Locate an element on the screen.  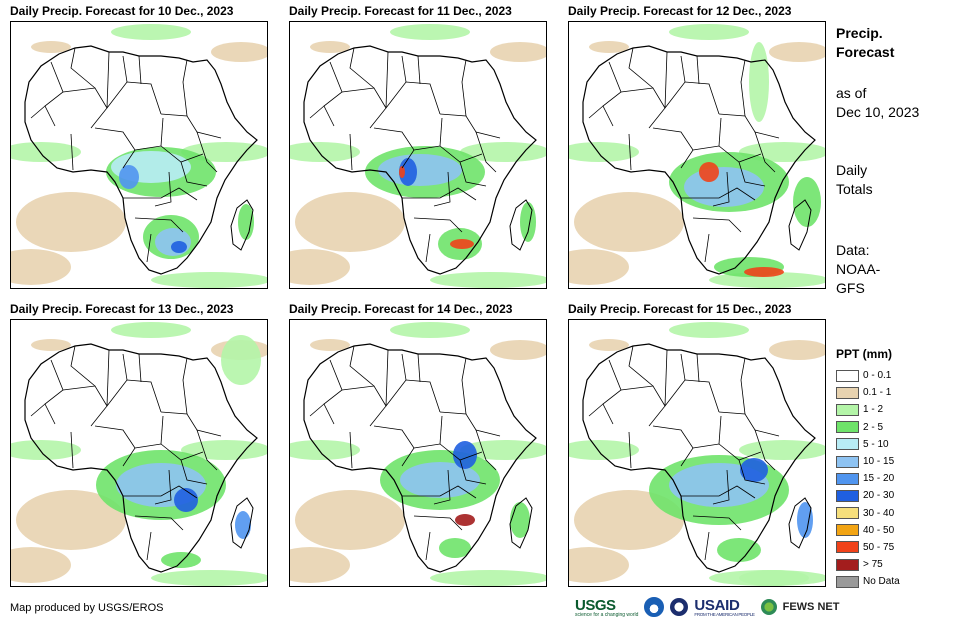
panel-title-2: Daily Precip. Forecast for 11 Dec., 2023 is located at coordinates (400, 11).